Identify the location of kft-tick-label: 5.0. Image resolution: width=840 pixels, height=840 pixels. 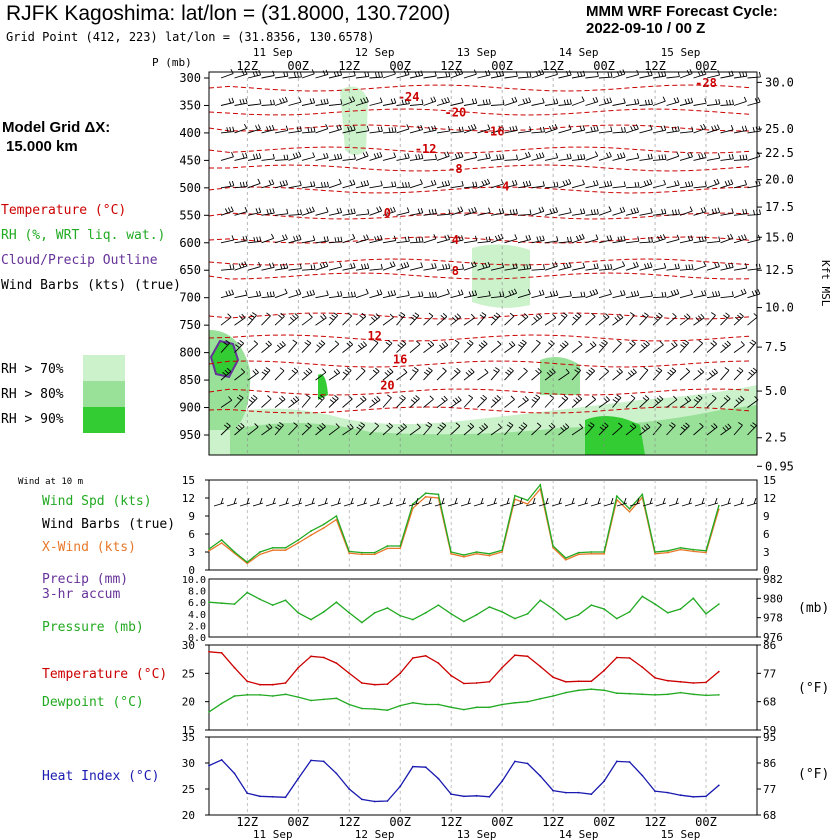
(776, 391).